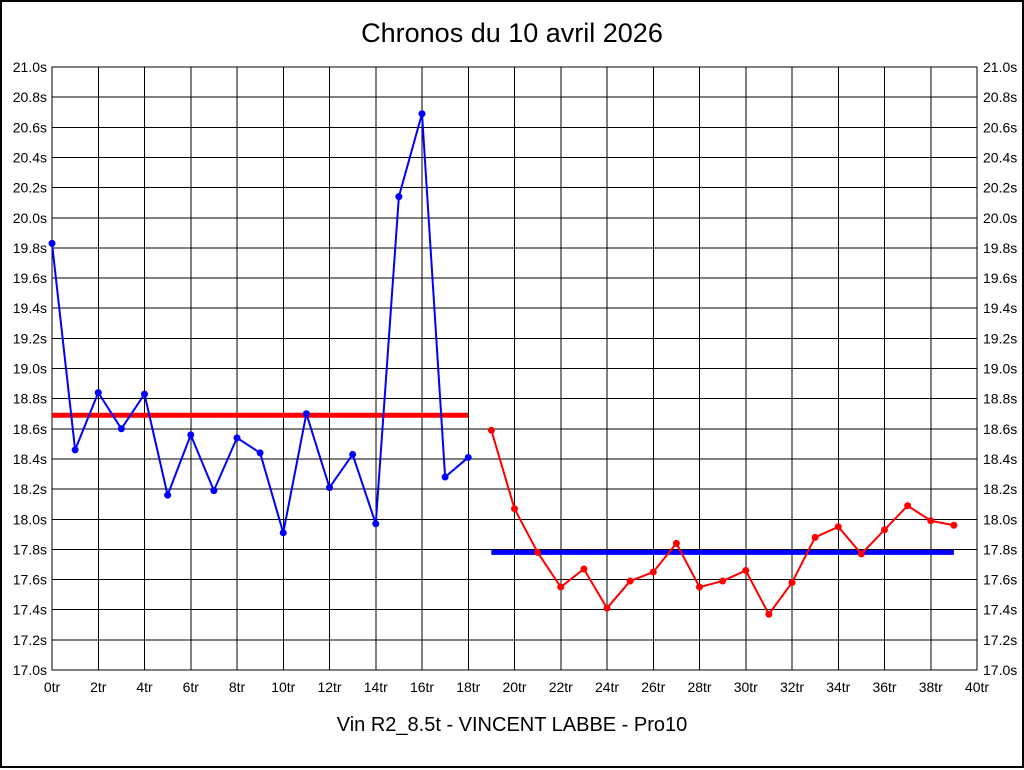 The image size is (1024, 770). I want to click on y-tick-label: 18.4s, so click(1000, 459).